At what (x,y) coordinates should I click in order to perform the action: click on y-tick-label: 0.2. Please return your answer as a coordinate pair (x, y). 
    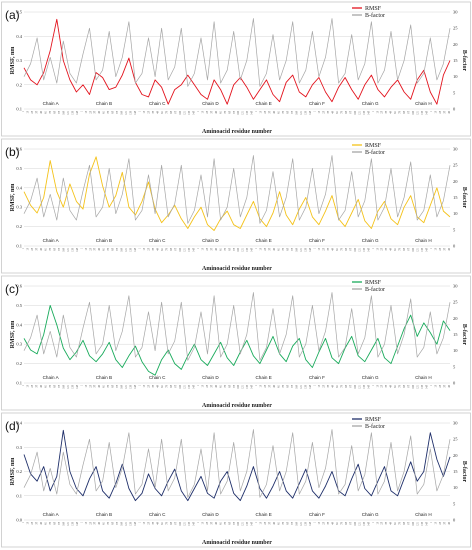
    Looking at the image, I should click on (19, 363).